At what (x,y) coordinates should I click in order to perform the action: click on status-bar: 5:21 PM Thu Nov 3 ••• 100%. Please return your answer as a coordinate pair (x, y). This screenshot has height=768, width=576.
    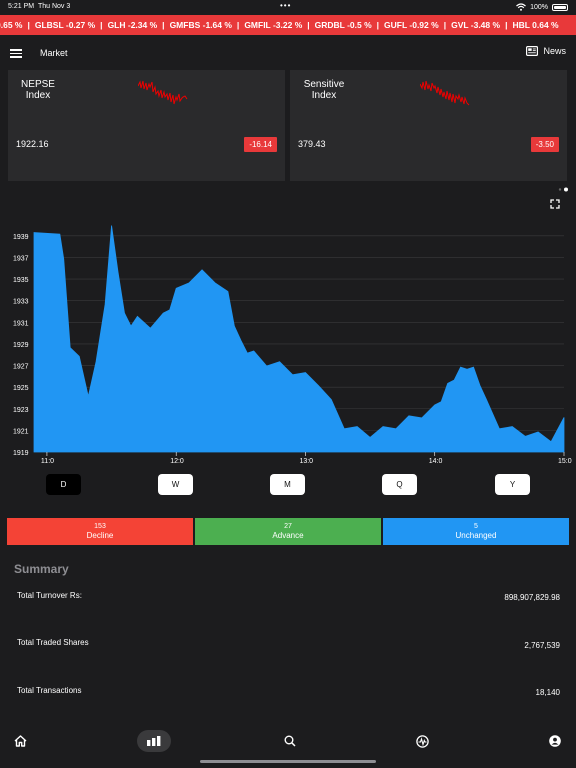
    Looking at the image, I should click on (288, 7).